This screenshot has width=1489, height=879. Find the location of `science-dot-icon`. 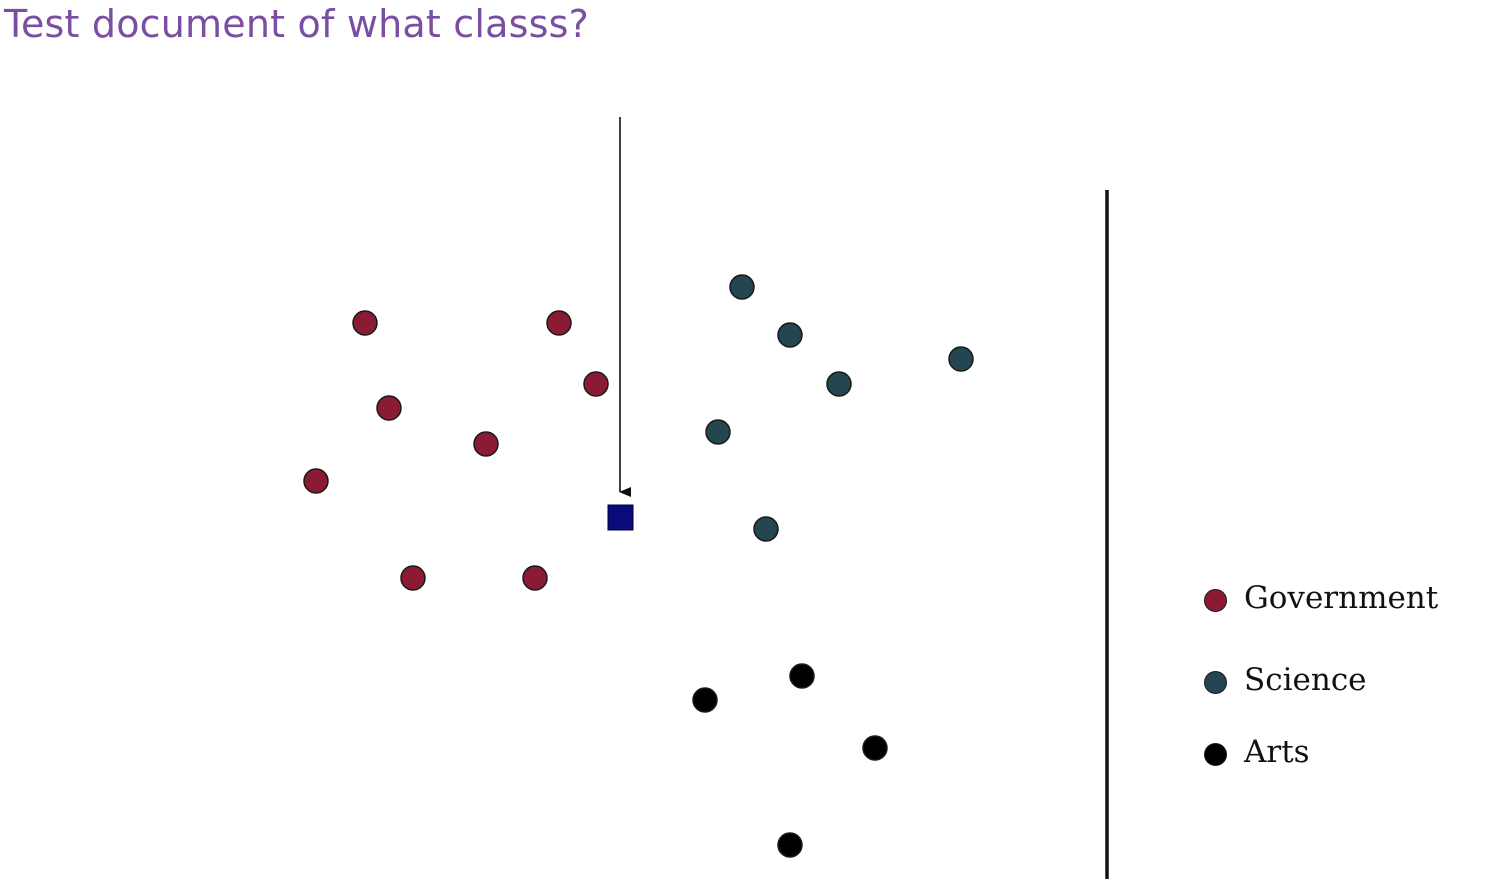

science-dot-icon is located at coordinates (1215, 682).